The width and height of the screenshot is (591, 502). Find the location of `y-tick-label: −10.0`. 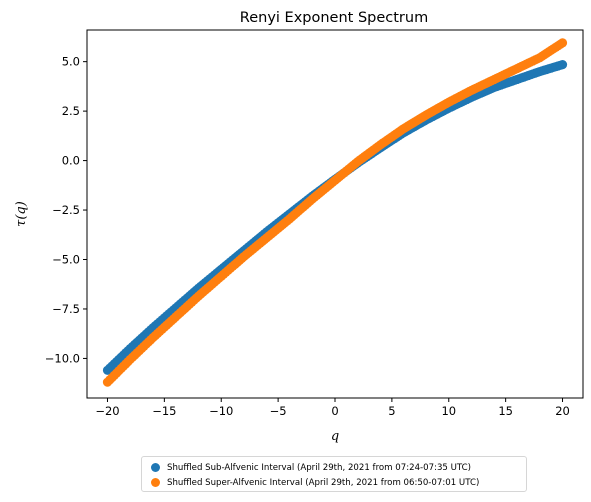

y-tick-label: −10.0 is located at coordinates (62, 358).